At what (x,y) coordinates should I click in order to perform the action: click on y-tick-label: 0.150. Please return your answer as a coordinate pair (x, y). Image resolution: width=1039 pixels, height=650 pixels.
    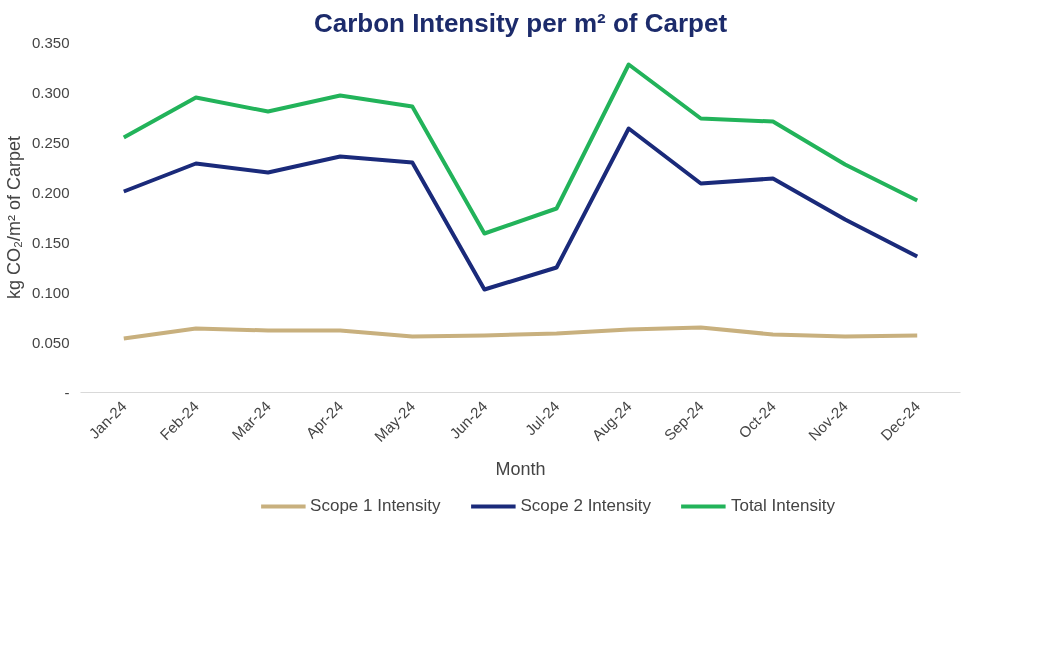
    Looking at the image, I should click on (50, 242).